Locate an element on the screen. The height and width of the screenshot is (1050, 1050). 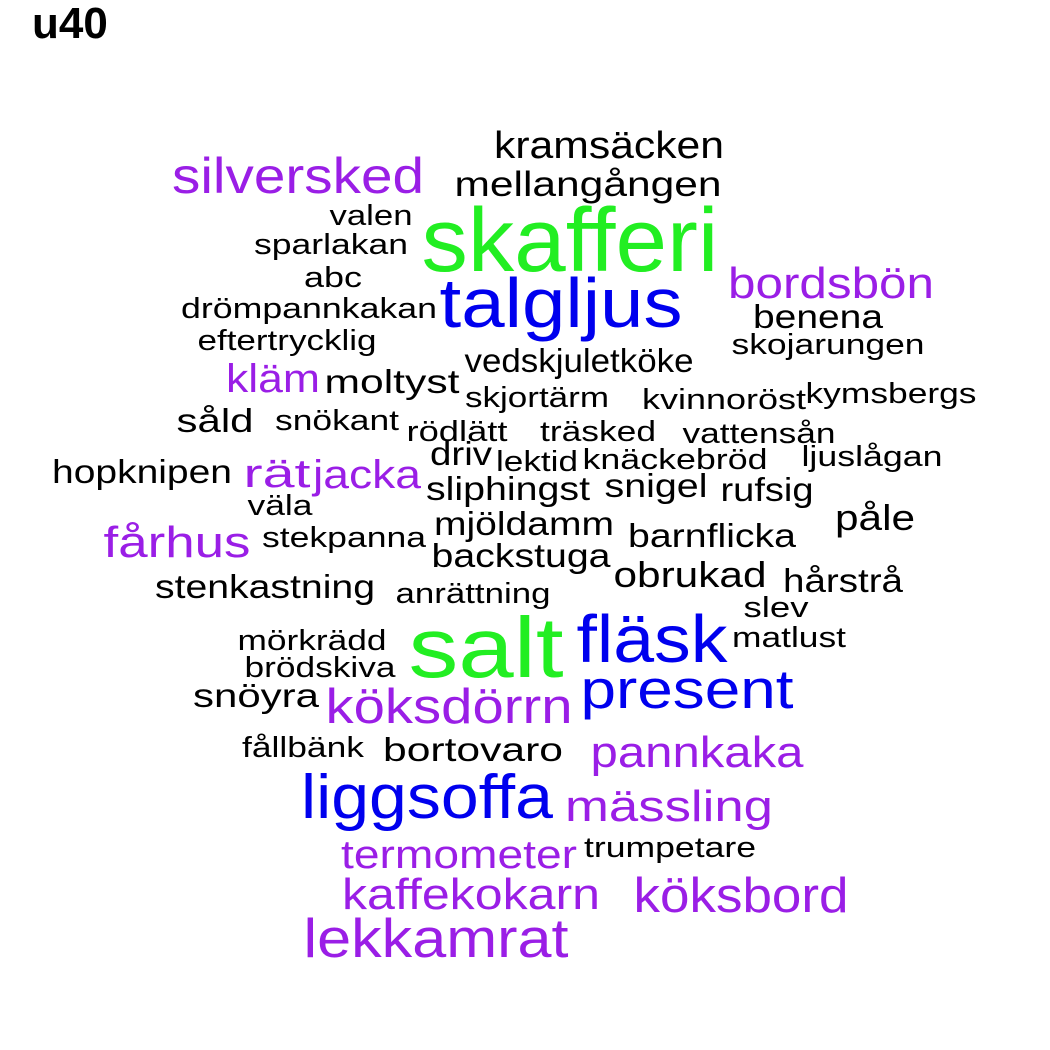
word-mellangangen: mellangången is located at coordinates (588, 184).